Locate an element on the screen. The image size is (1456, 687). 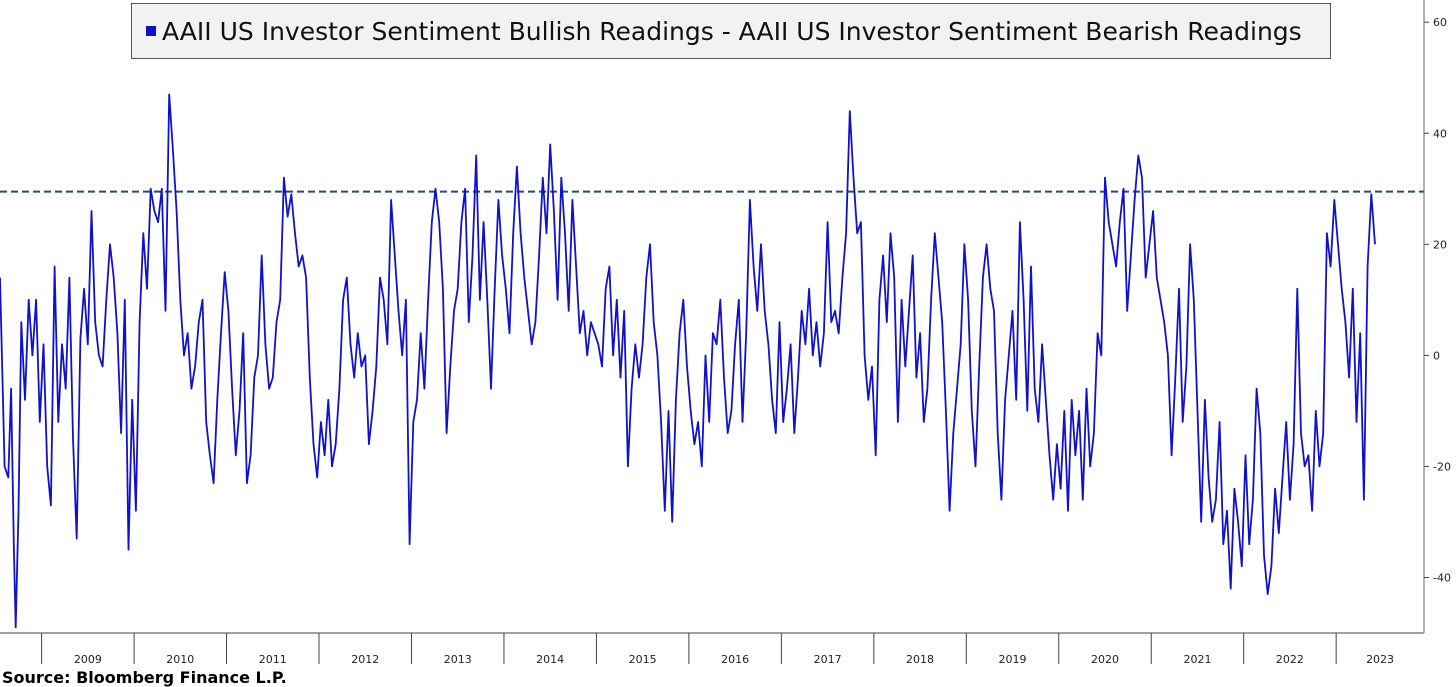
x-tick-label: 2015 is located at coordinates (643, 659).